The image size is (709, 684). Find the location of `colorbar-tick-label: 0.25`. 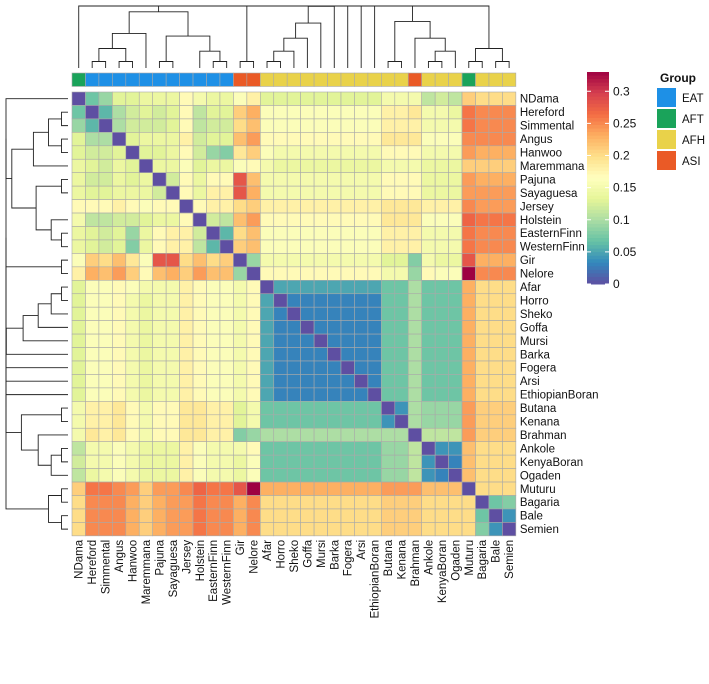

colorbar-tick-label: 0.25 is located at coordinates (625, 123).